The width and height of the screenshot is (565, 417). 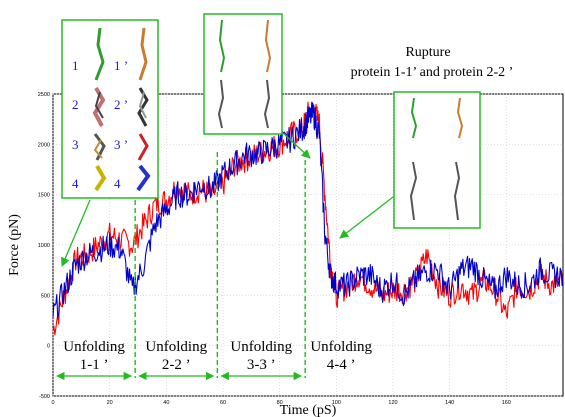 What do you see at coordinates (94, 365) in the screenshot?
I see `stage-label-pair: 1-1 ’` at bounding box center [94, 365].